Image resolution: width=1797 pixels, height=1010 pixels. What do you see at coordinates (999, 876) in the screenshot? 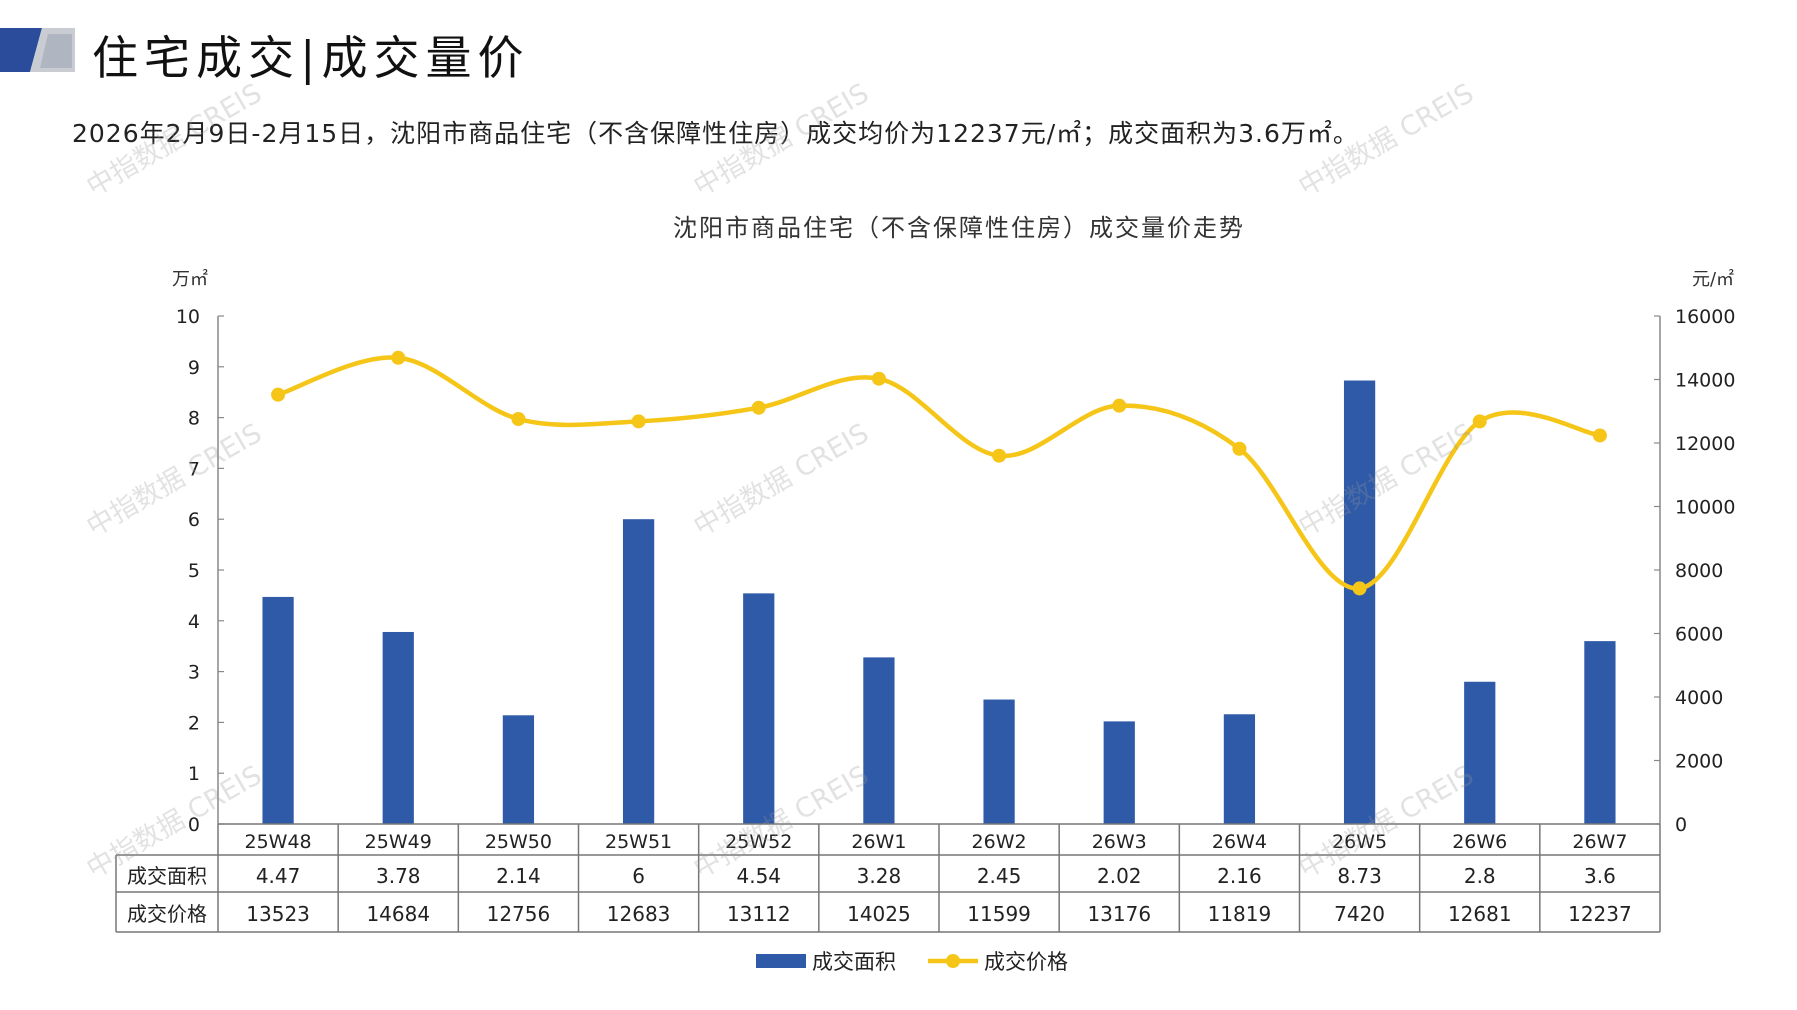
I see `table-area-value: 2.45` at bounding box center [999, 876].